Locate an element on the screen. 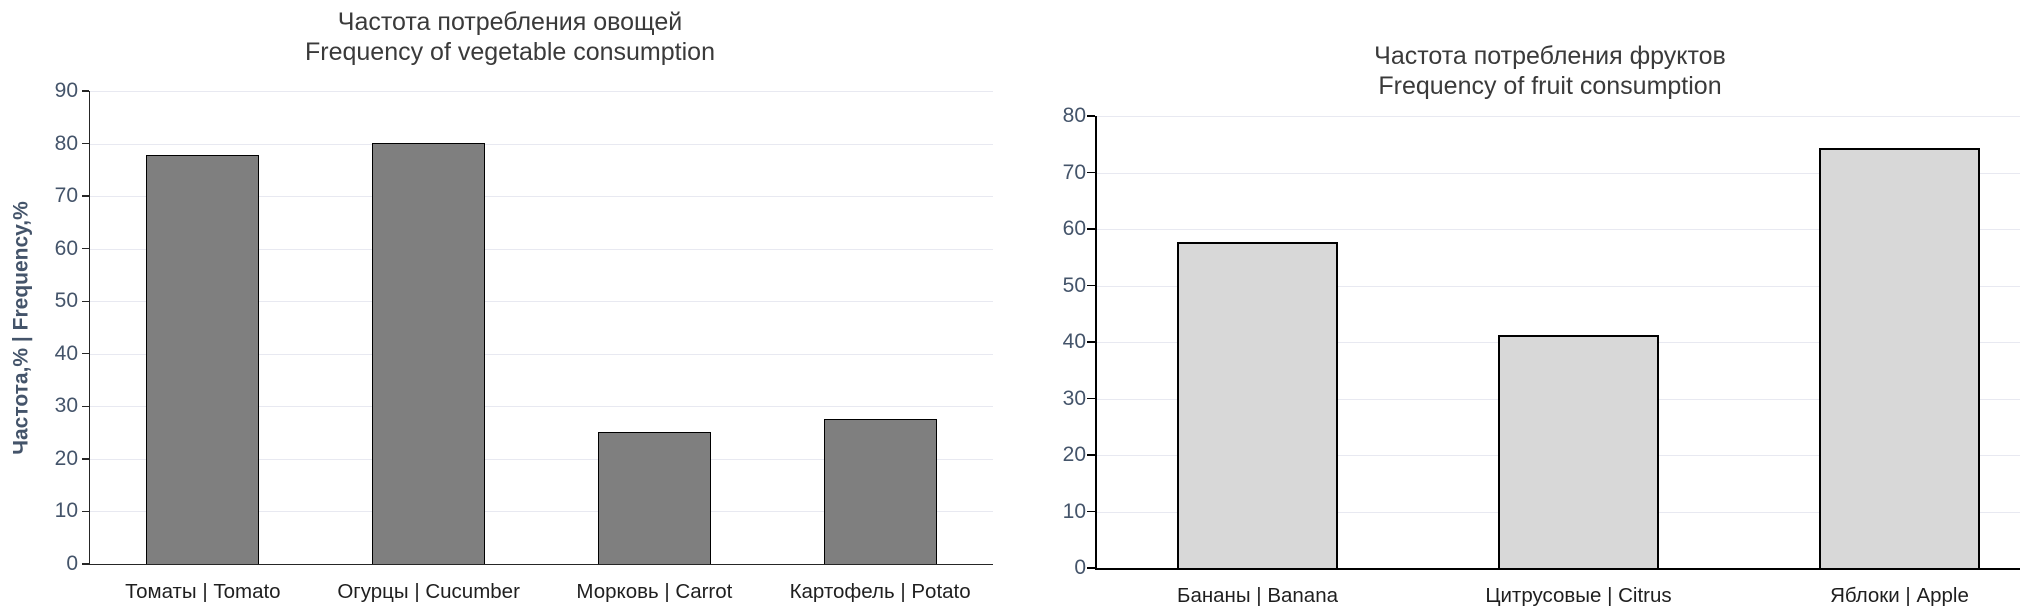 This screenshot has height=615, width=2020. category-label: Картофель | Potato is located at coordinates (880, 591).